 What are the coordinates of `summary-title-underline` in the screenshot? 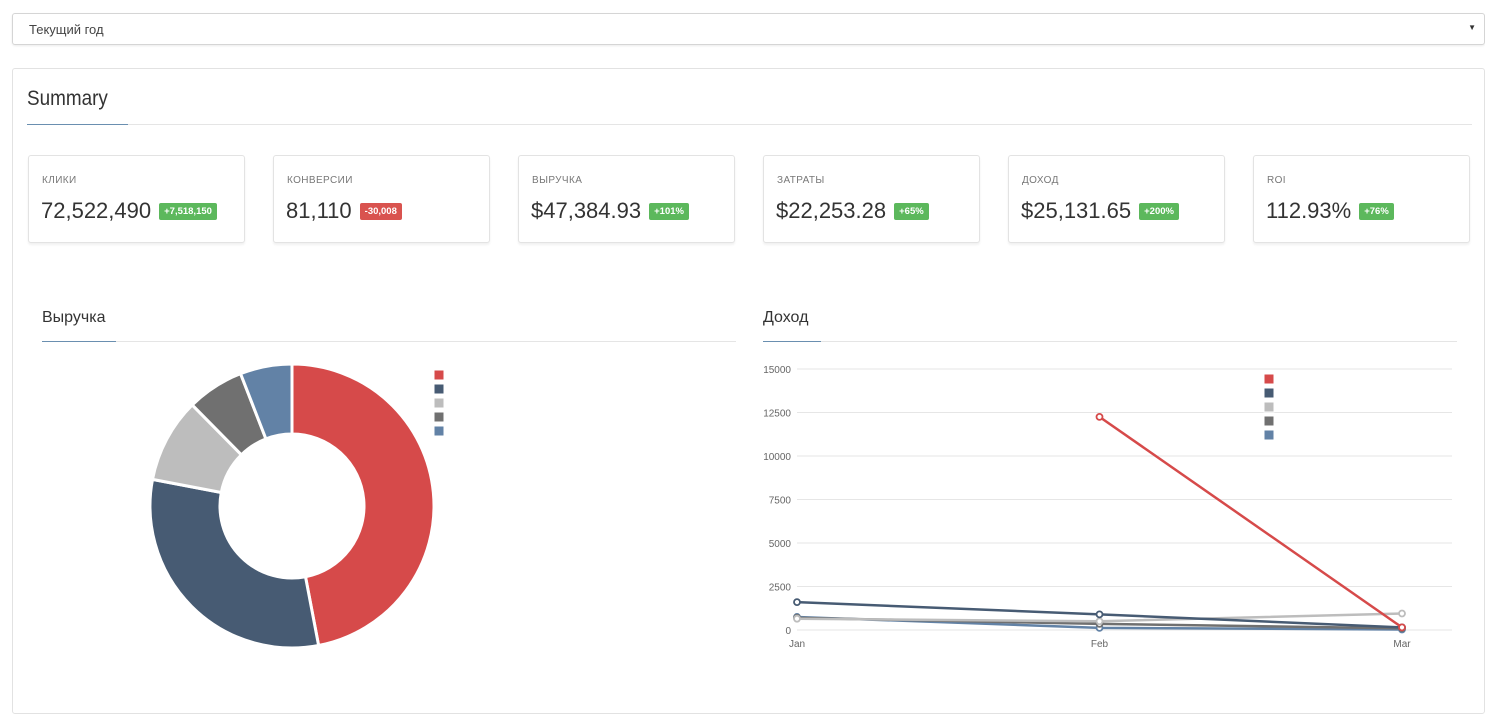 It's located at (77, 124).